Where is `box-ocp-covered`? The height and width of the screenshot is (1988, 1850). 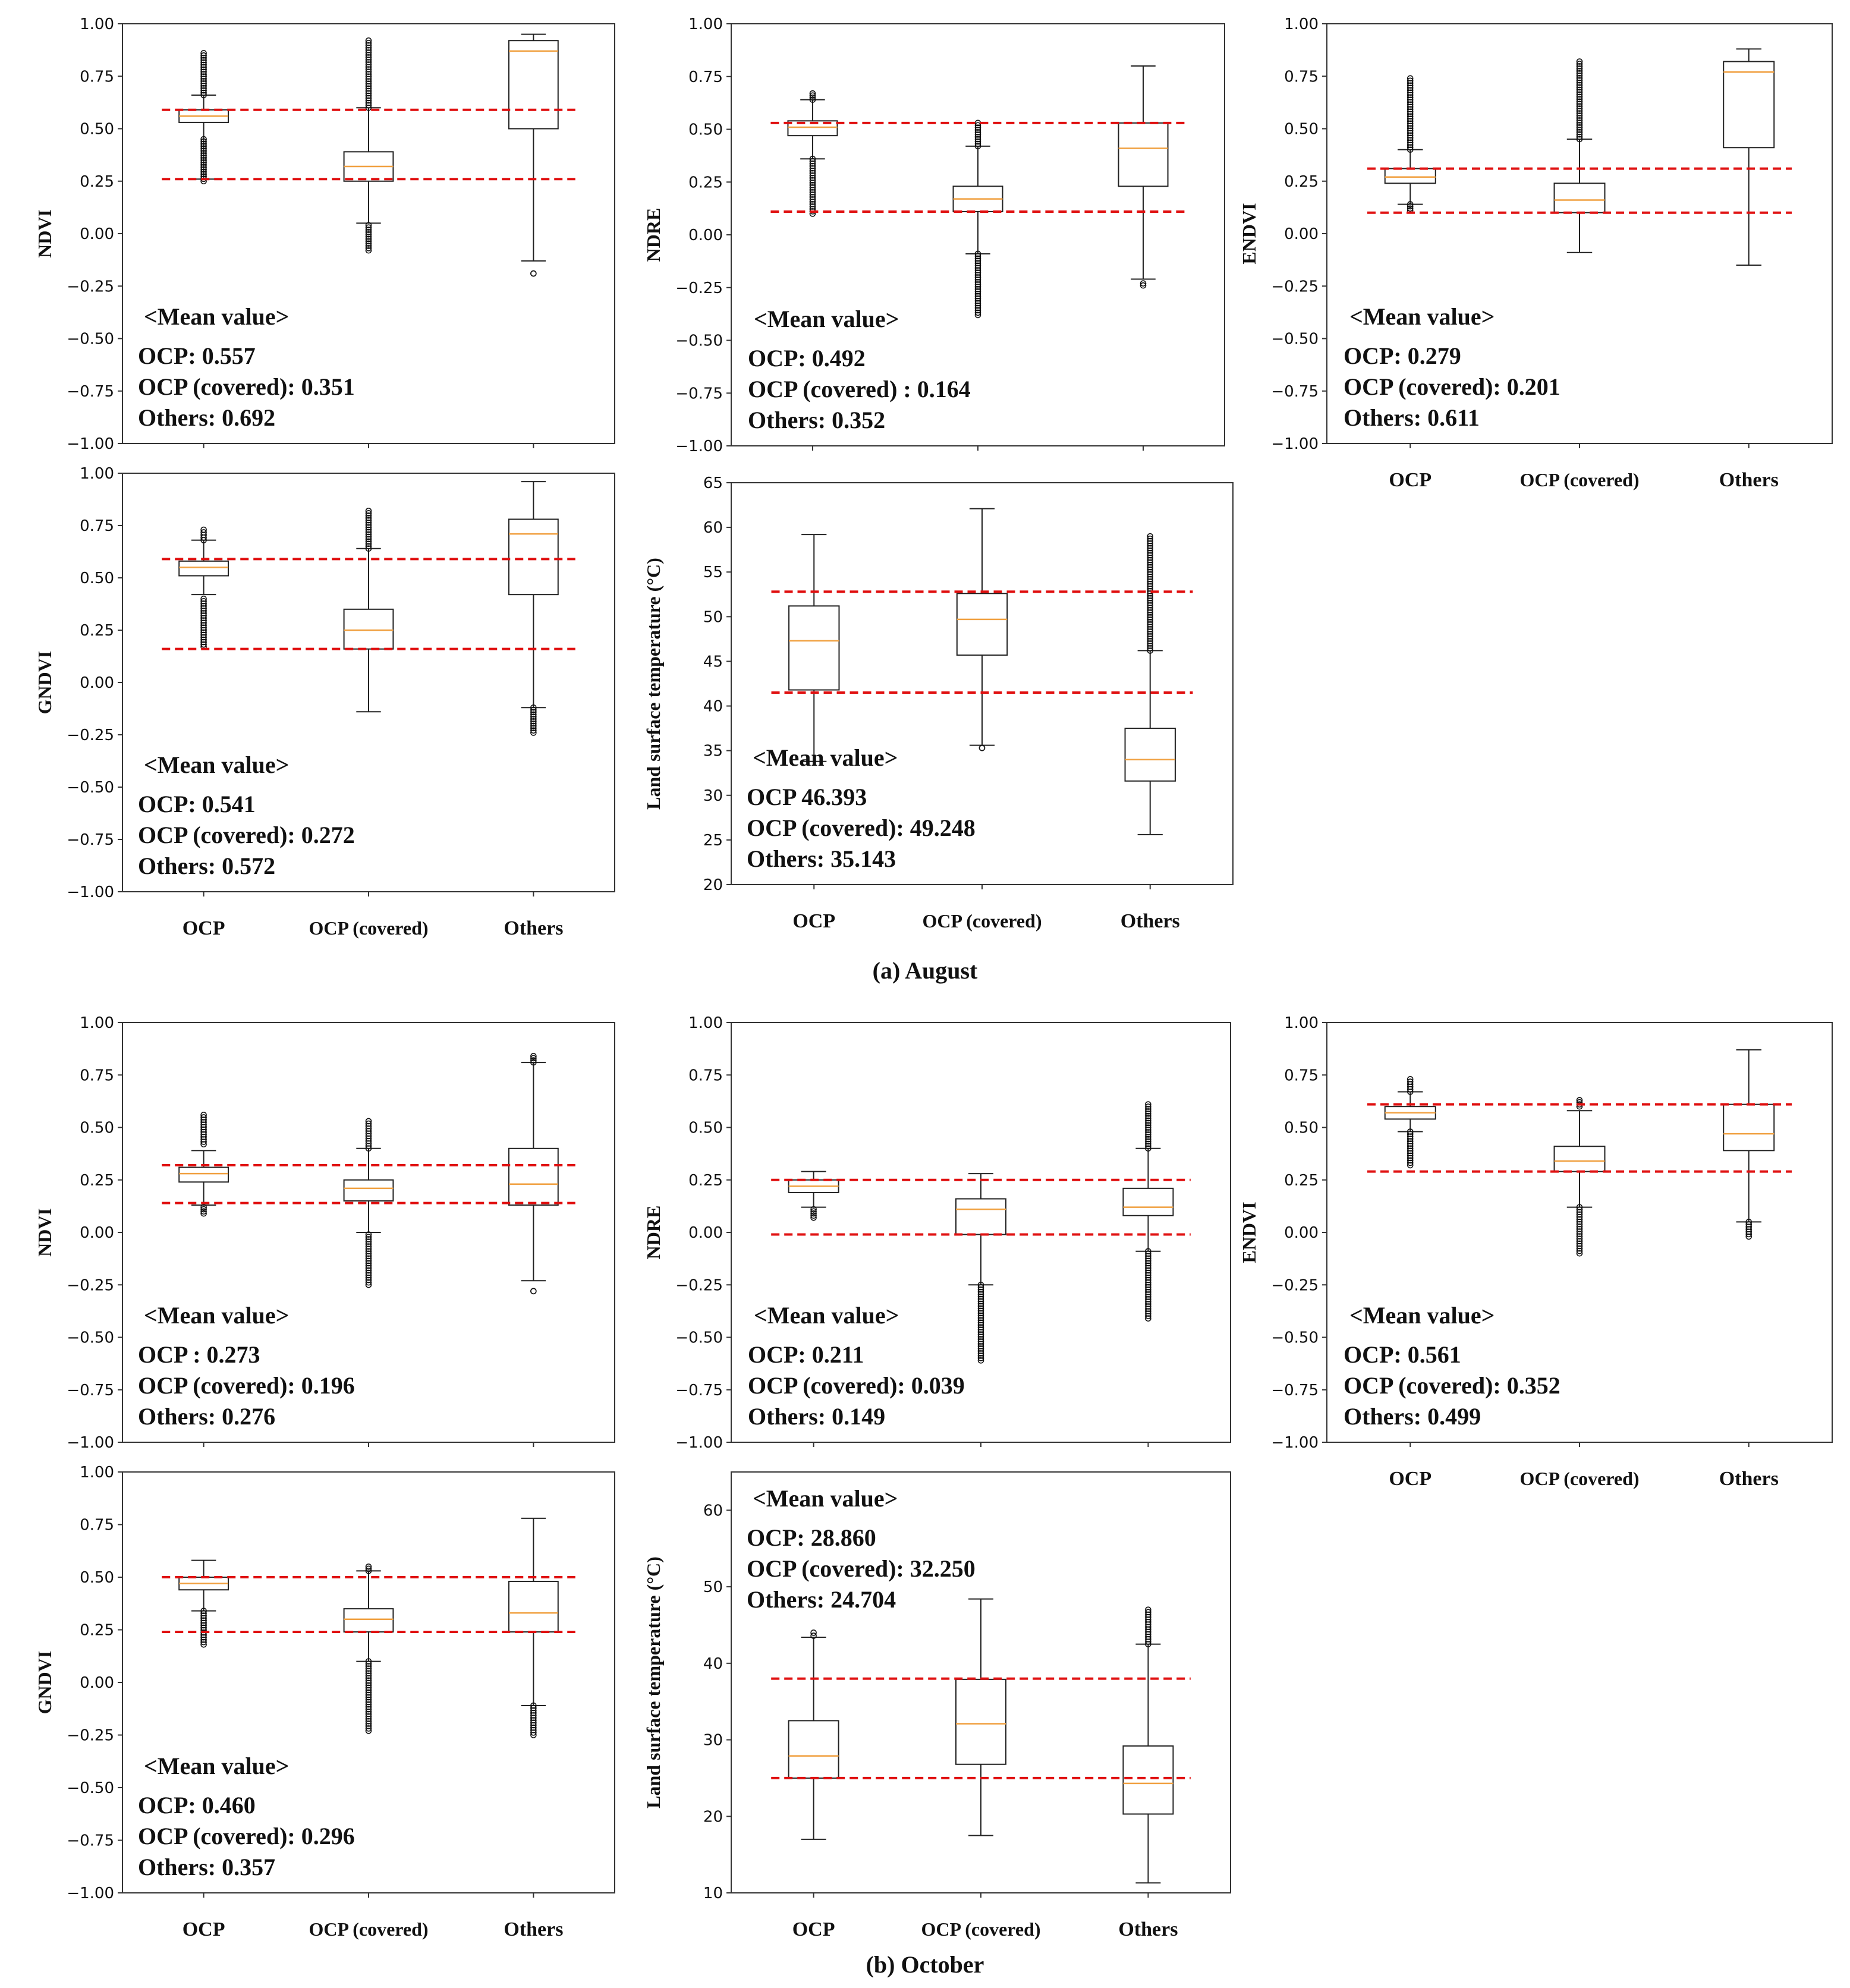
box-ocp-covered is located at coordinates (977, 219).